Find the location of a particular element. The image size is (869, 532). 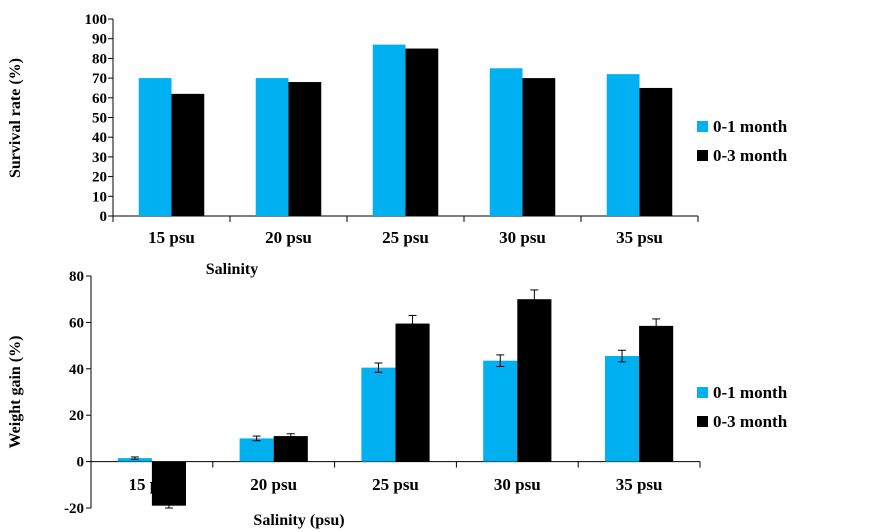

y-tick-label: 70 is located at coordinates (99, 79).